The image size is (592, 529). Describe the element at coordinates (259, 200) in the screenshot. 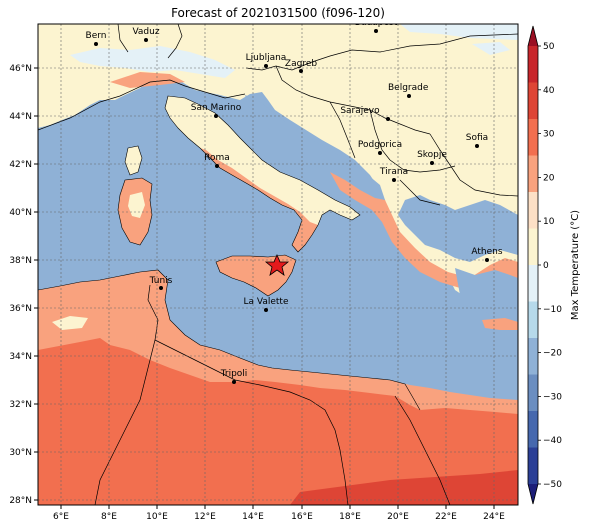

I see `italy-warm-coast` at that location.